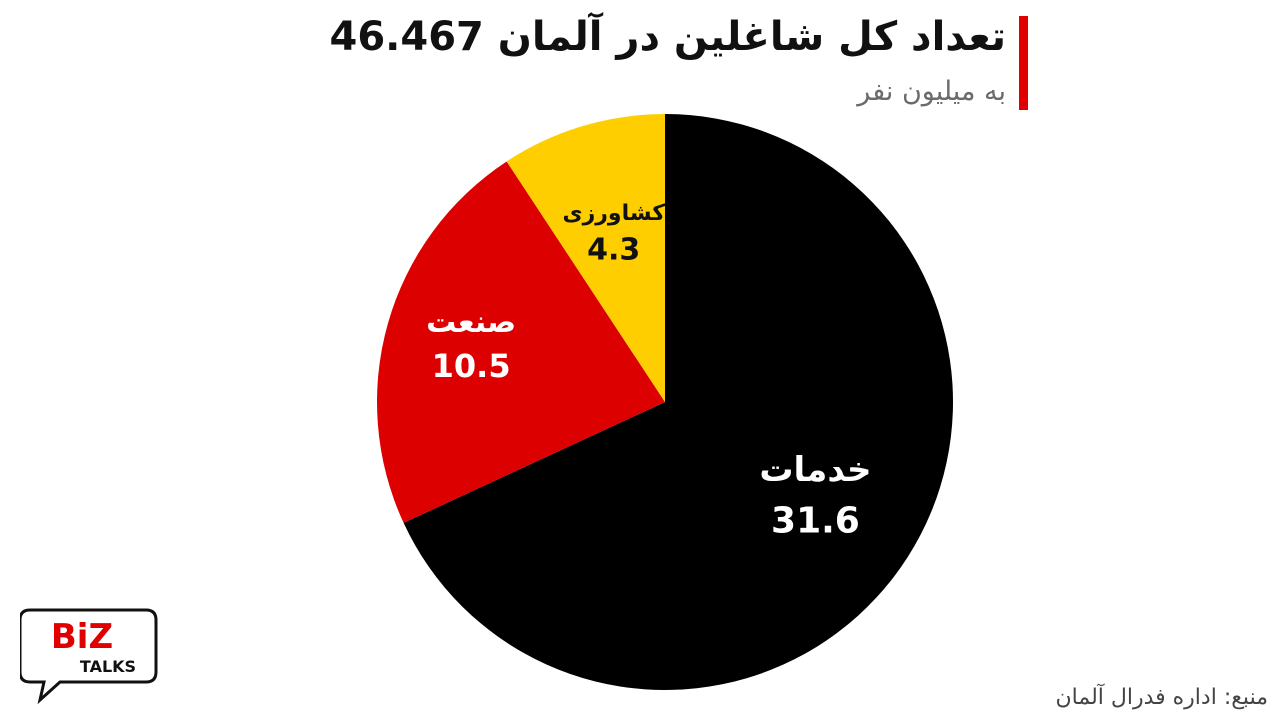 Image resolution: width=1280 pixels, height=720 pixels. I want to click on biztalks-logo: BiZ TALKS, so click(89, 656).